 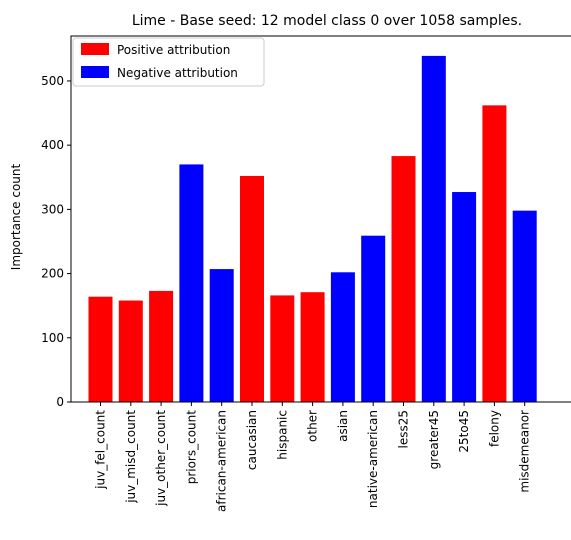 I want to click on x-tick-label: misdemeanor, so click(x=525, y=451).